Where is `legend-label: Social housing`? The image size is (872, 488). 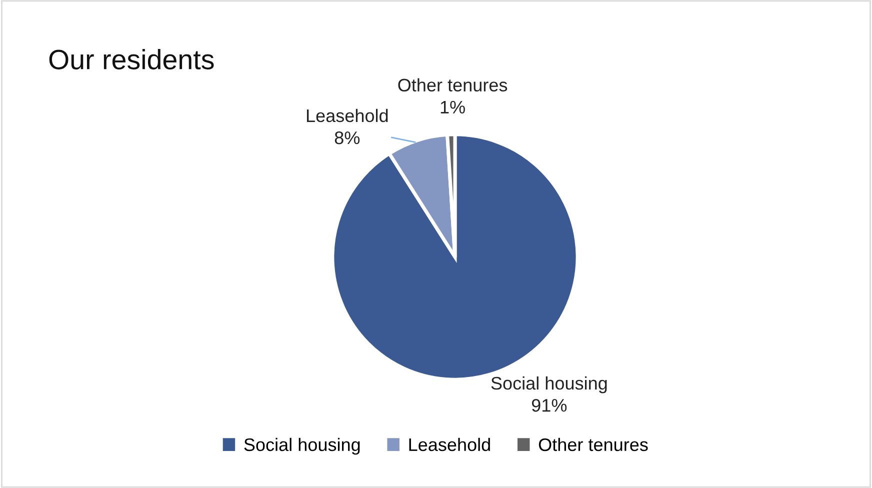 legend-label: Social housing is located at coordinates (302, 446).